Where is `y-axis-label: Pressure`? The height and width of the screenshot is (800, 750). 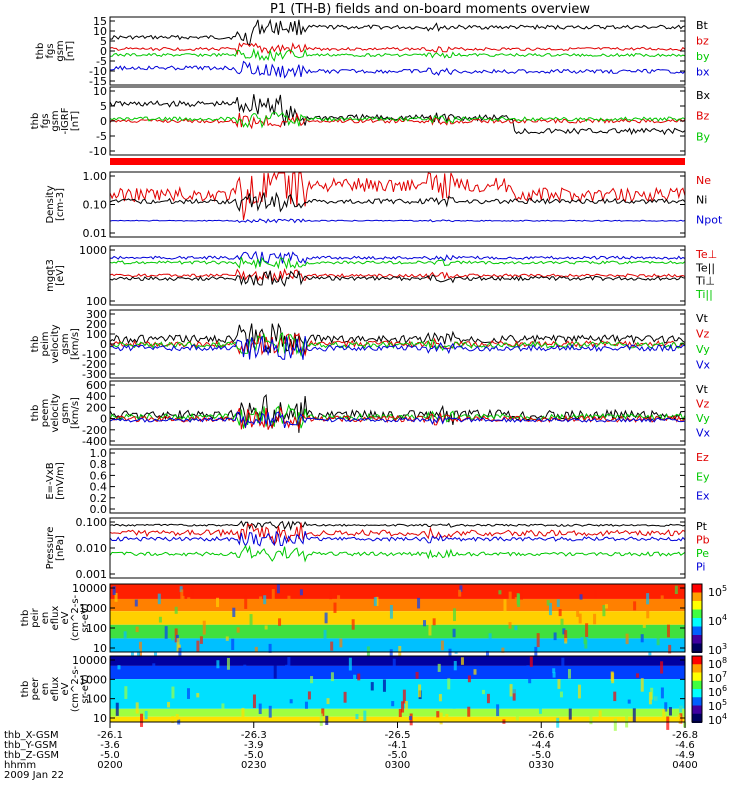
y-axis-label: Pressure is located at coordinates (50, 548).